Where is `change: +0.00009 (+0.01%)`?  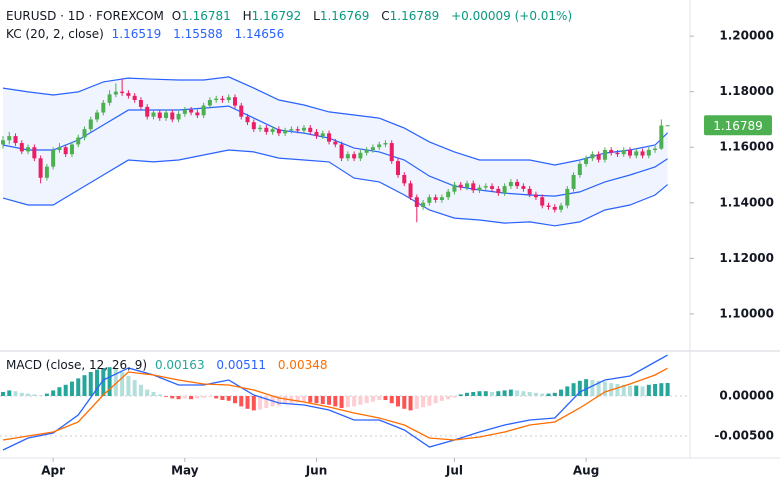
change: +0.00009 (+0.01%) is located at coordinates (512, 16).